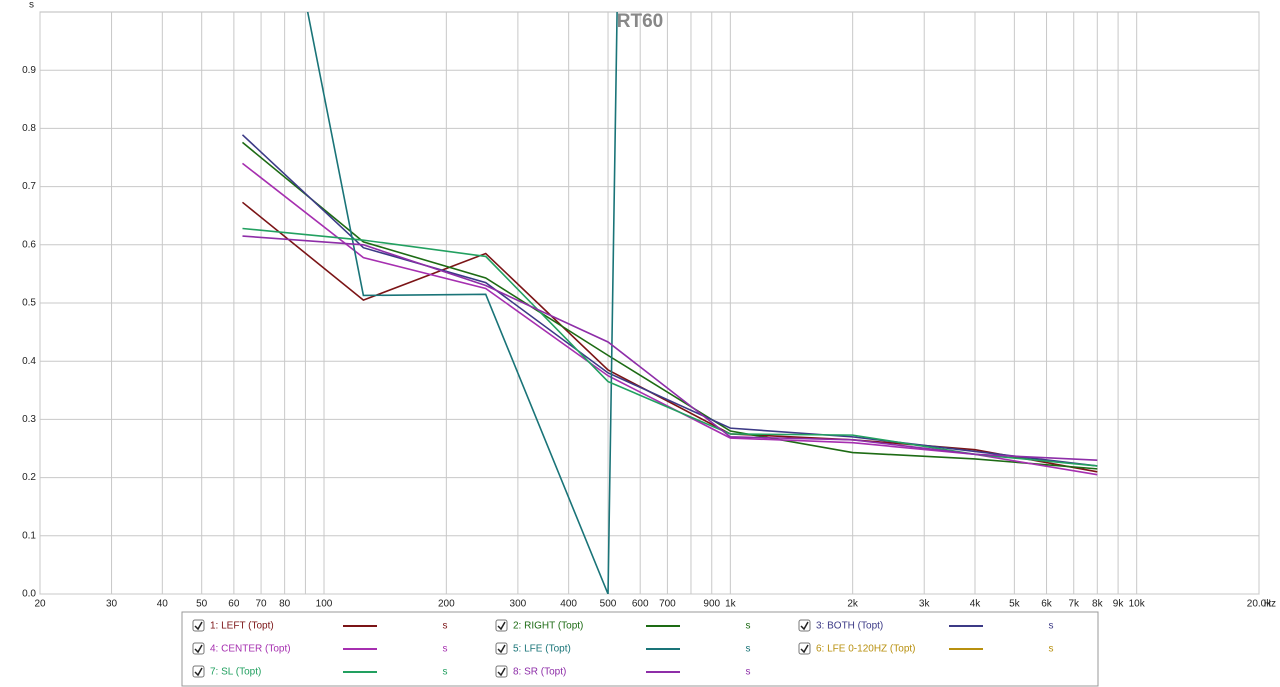 This screenshot has width=1280, height=687. Describe the element at coordinates (711, 604) in the screenshot. I see `x-tick-label: 900` at that location.